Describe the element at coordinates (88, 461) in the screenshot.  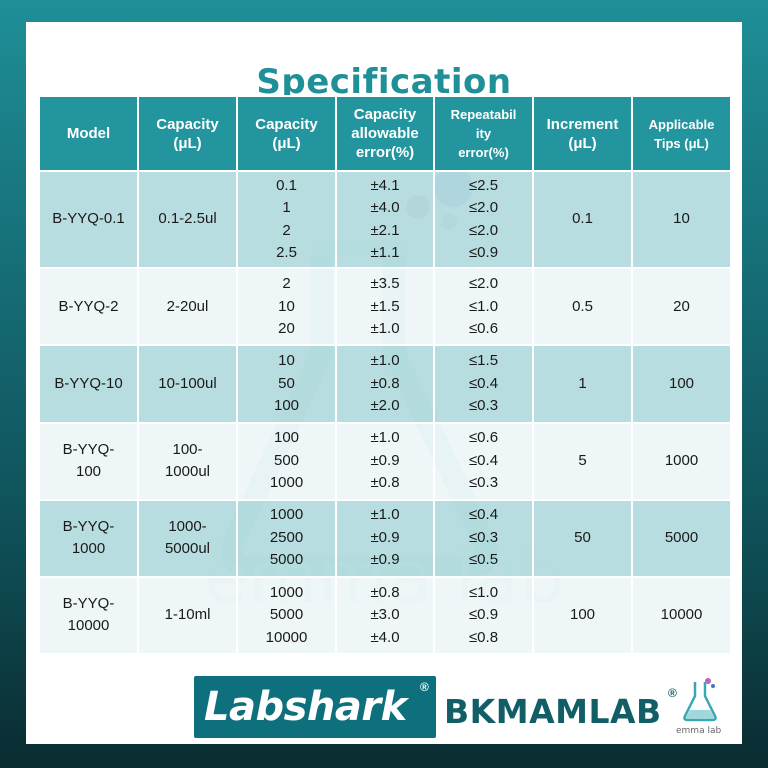
I see `model-cell: B-YYQ- 100` at that location.